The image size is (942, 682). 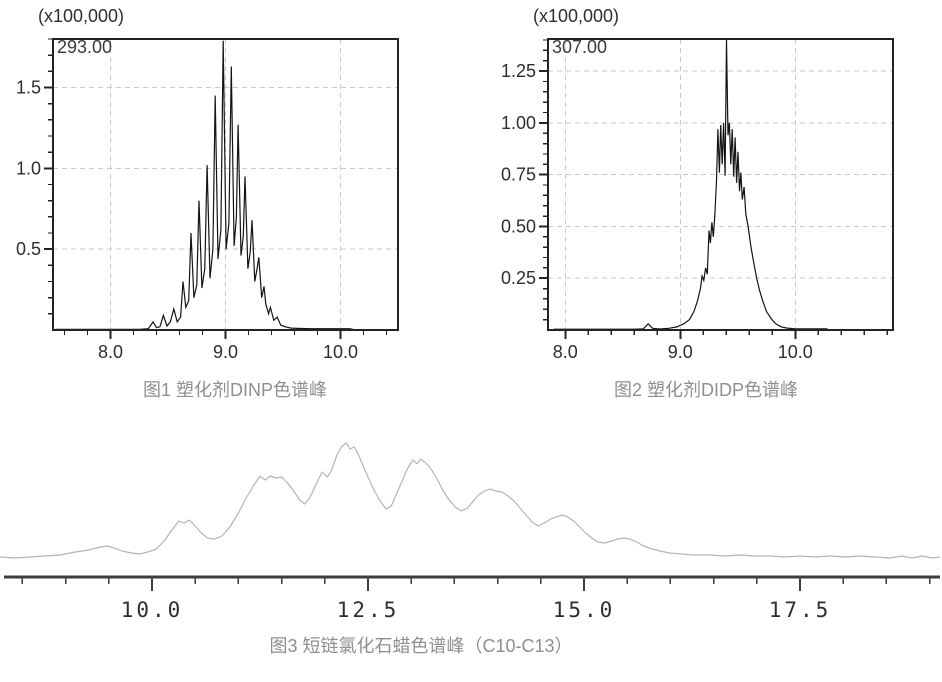 What do you see at coordinates (579, 47) in the screenshot?
I see `mz-annotation: 307.00` at bounding box center [579, 47].